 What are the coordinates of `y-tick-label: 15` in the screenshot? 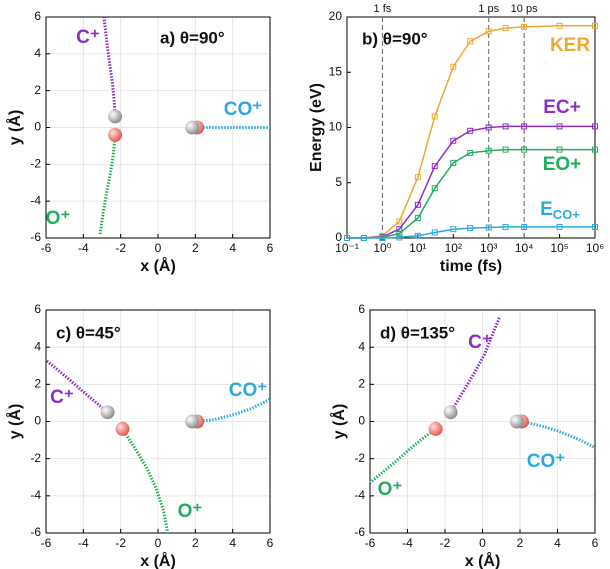 It's located at (336, 71).